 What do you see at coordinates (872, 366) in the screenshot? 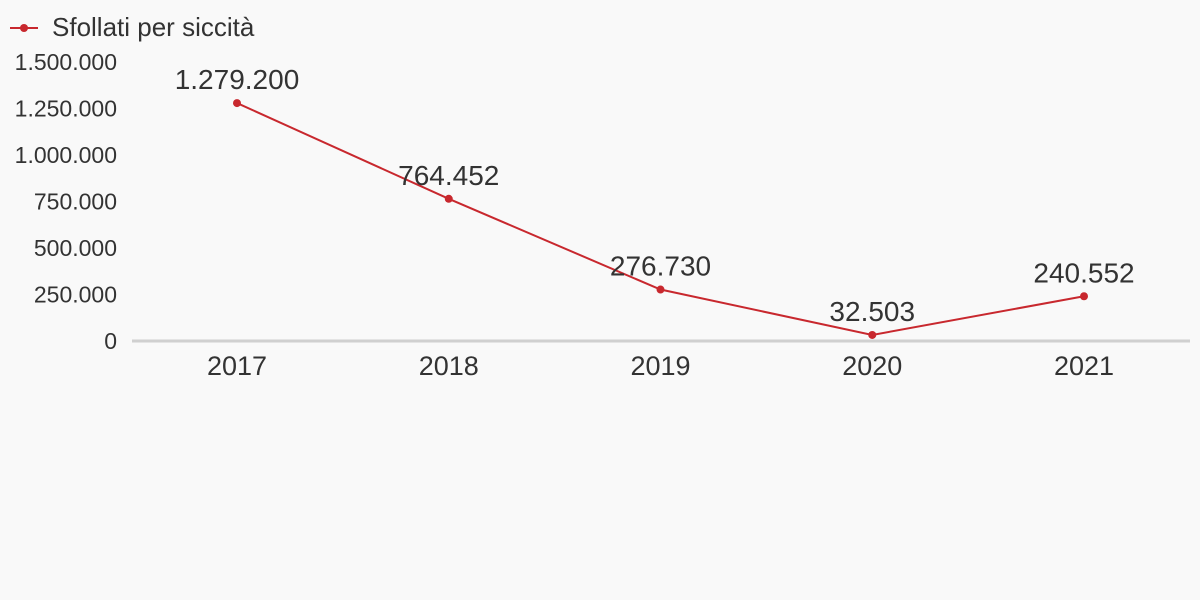
I see `x-tick-label: 2020` at bounding box center [872, 366].